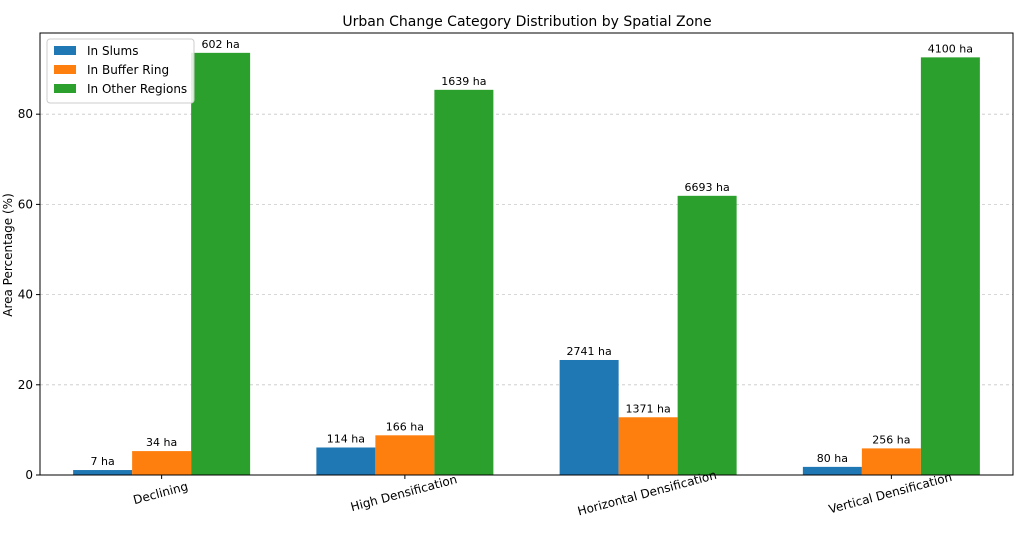 This screenshot has width=1024, height=543. What do you see at coordinates (648, 408) in the screenshot?
I see `data-label: 1371 ha` at bounding box center [648, 408].